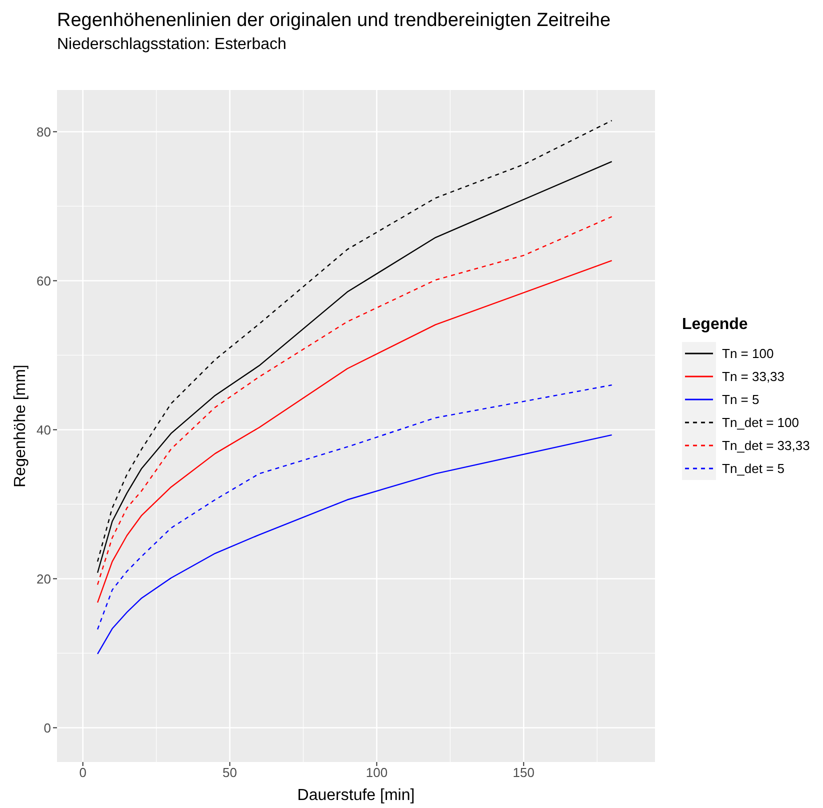 The height and width of the screenshot is (808, 823). I want to click on legend-label: Tn = 33,33, so click(753, 376).